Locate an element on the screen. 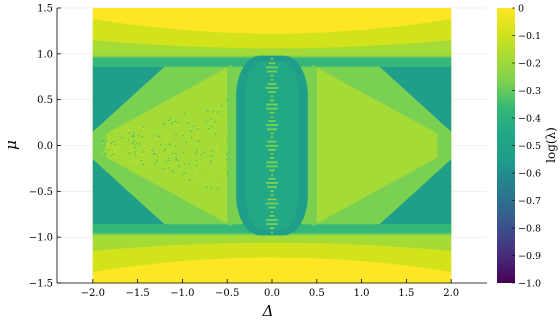 This screenshot has height=323, width=560. y-tick-label: 0.5 is located at coordinates (45, 100).